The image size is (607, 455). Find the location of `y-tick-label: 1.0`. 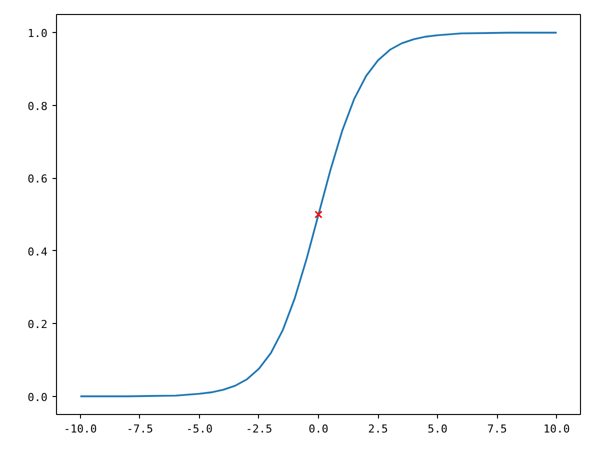

y-tick-label: 1.0 is located at coordinates (38, 33).